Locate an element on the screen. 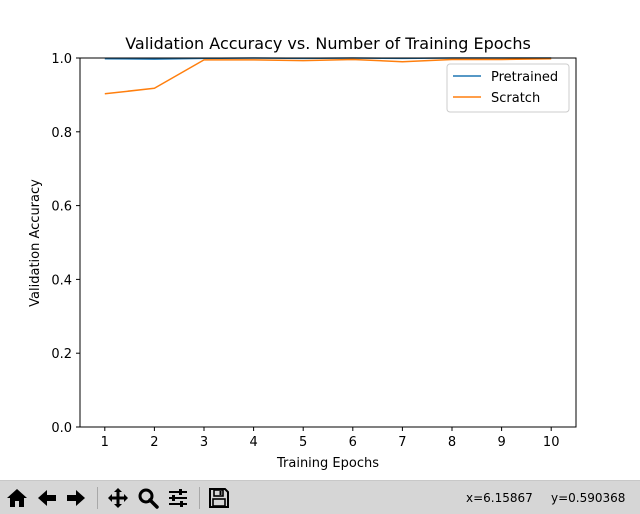 The width and height of the screenshot is (640, 514). legend-label: Pretrained is located at coordinates (524, 77).